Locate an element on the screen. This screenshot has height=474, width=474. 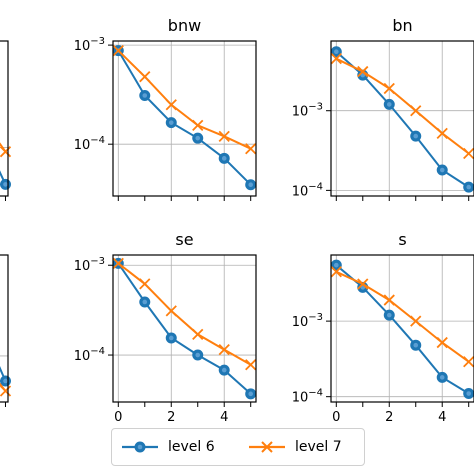
legend: level 6 level 7 is located at coordinates (238, 447).